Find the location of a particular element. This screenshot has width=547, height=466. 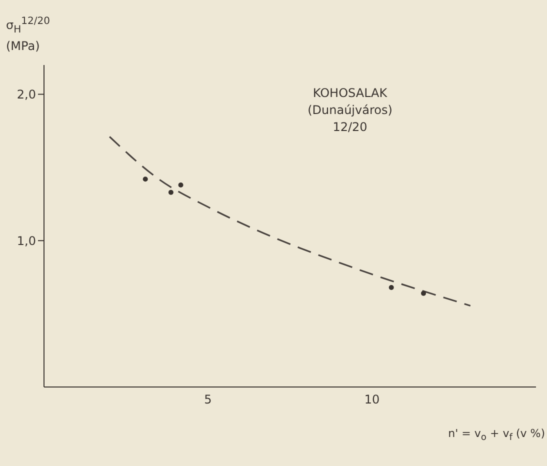

annotation: 12/20 is located at coordinates (350, 127).